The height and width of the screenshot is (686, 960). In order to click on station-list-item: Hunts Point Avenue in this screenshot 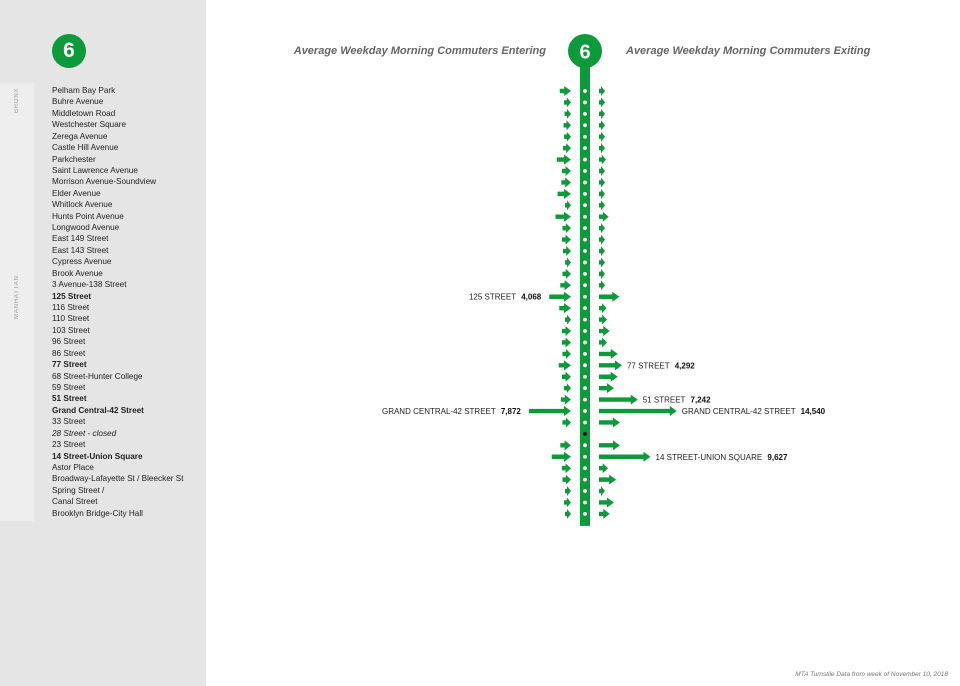, I will do `click(88, 216)`.